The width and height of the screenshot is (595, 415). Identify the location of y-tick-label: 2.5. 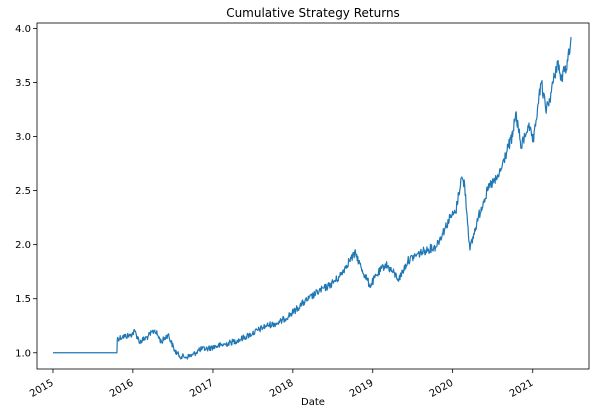
(23, 191).